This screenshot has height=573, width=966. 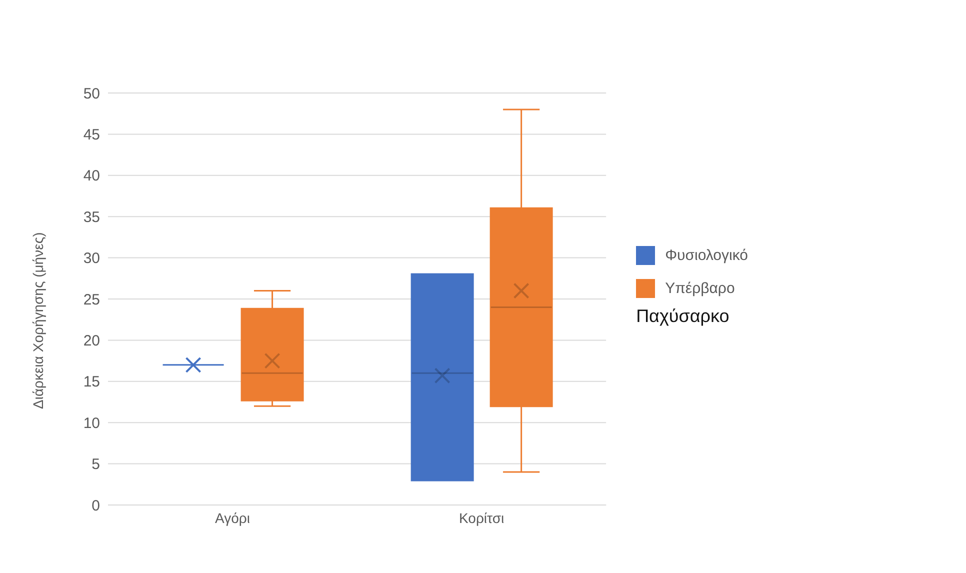 What do you see at coordinates (232, 518) in the screenshot?
I see `x-tick-label: Αγόρι` at bounding box center [232, 518].